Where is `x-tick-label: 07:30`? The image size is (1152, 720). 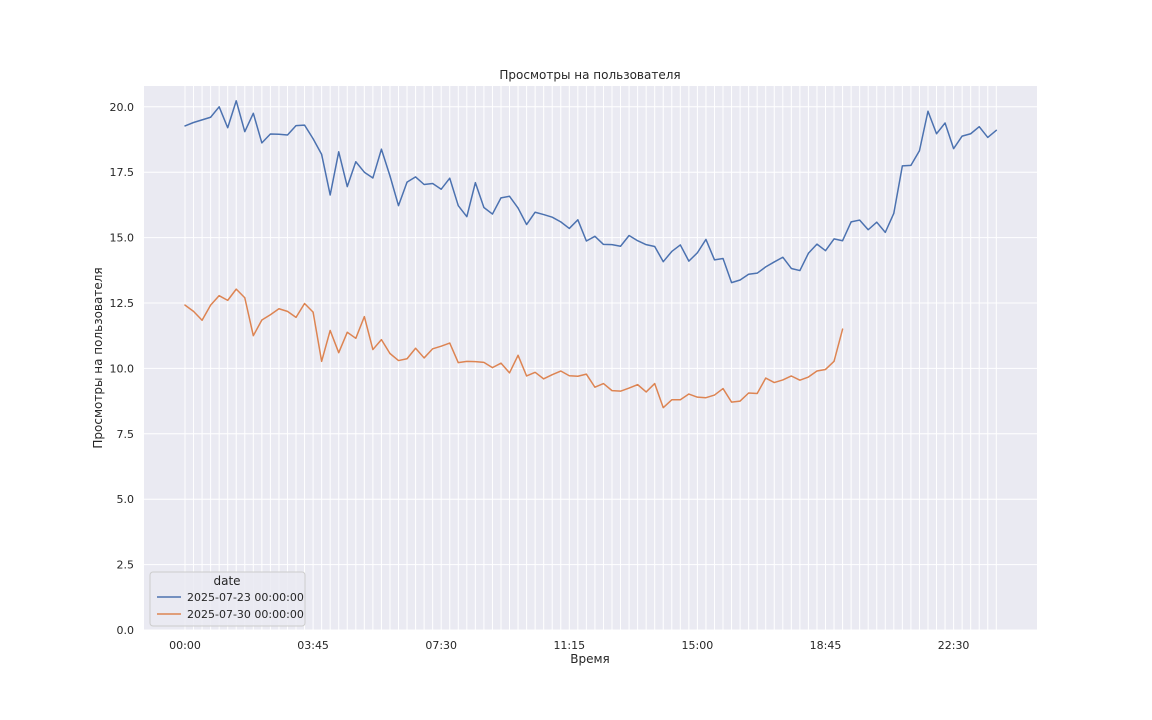
x-tick-label: 07:30 is located at coordinates (441, 645).